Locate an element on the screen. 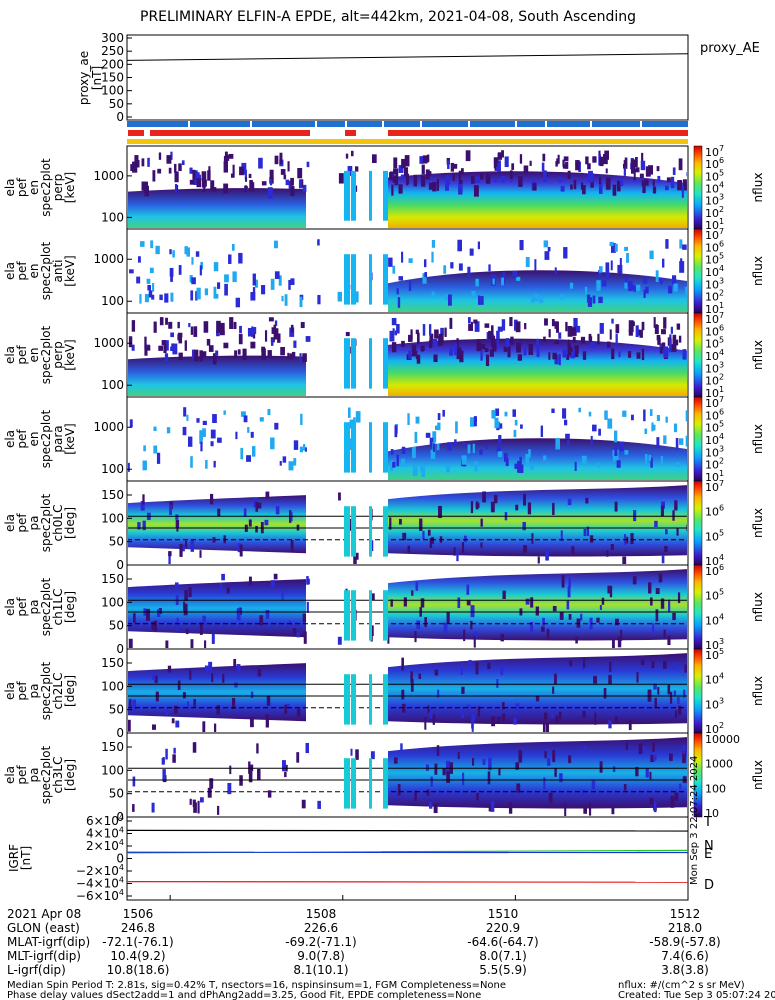 The image size is (775, 1000). spec-bar-red is located at coordinates (538, 133).